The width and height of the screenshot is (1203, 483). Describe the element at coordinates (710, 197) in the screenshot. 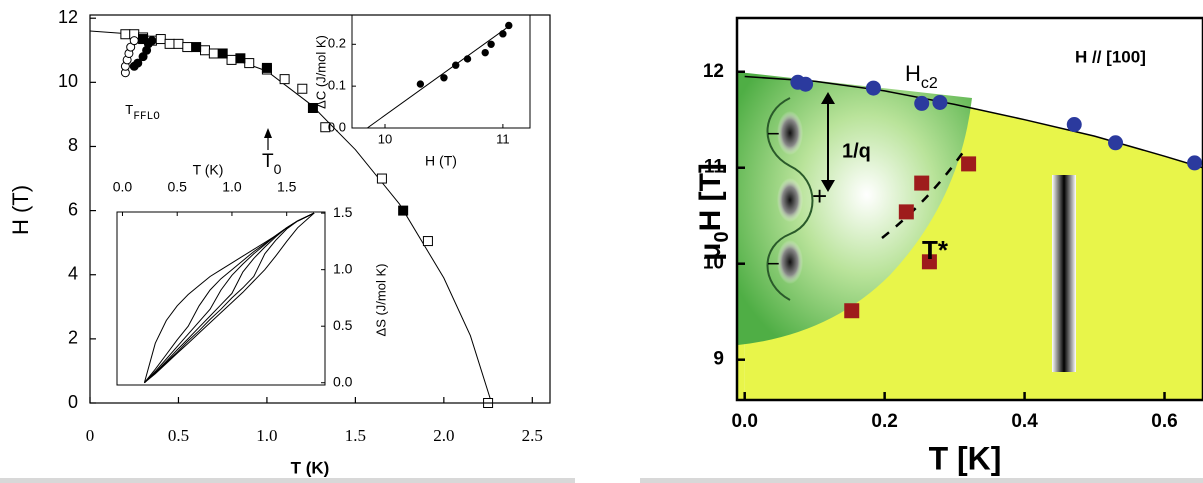

I see `y-axis-label-rest: H [T]` at that location.